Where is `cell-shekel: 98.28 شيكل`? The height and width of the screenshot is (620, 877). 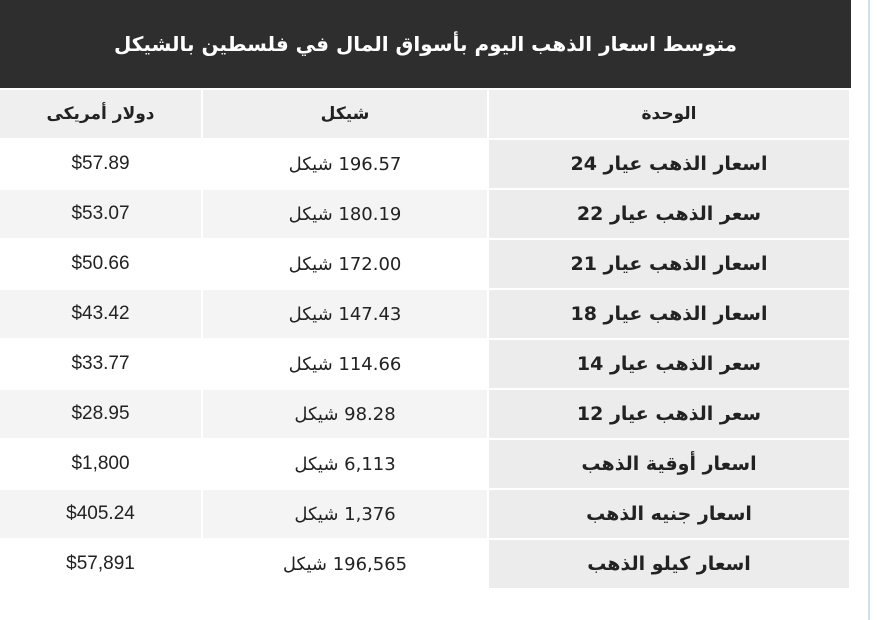 cell-shekel: 98.28 شيكل is located at coordinates (345, 414).